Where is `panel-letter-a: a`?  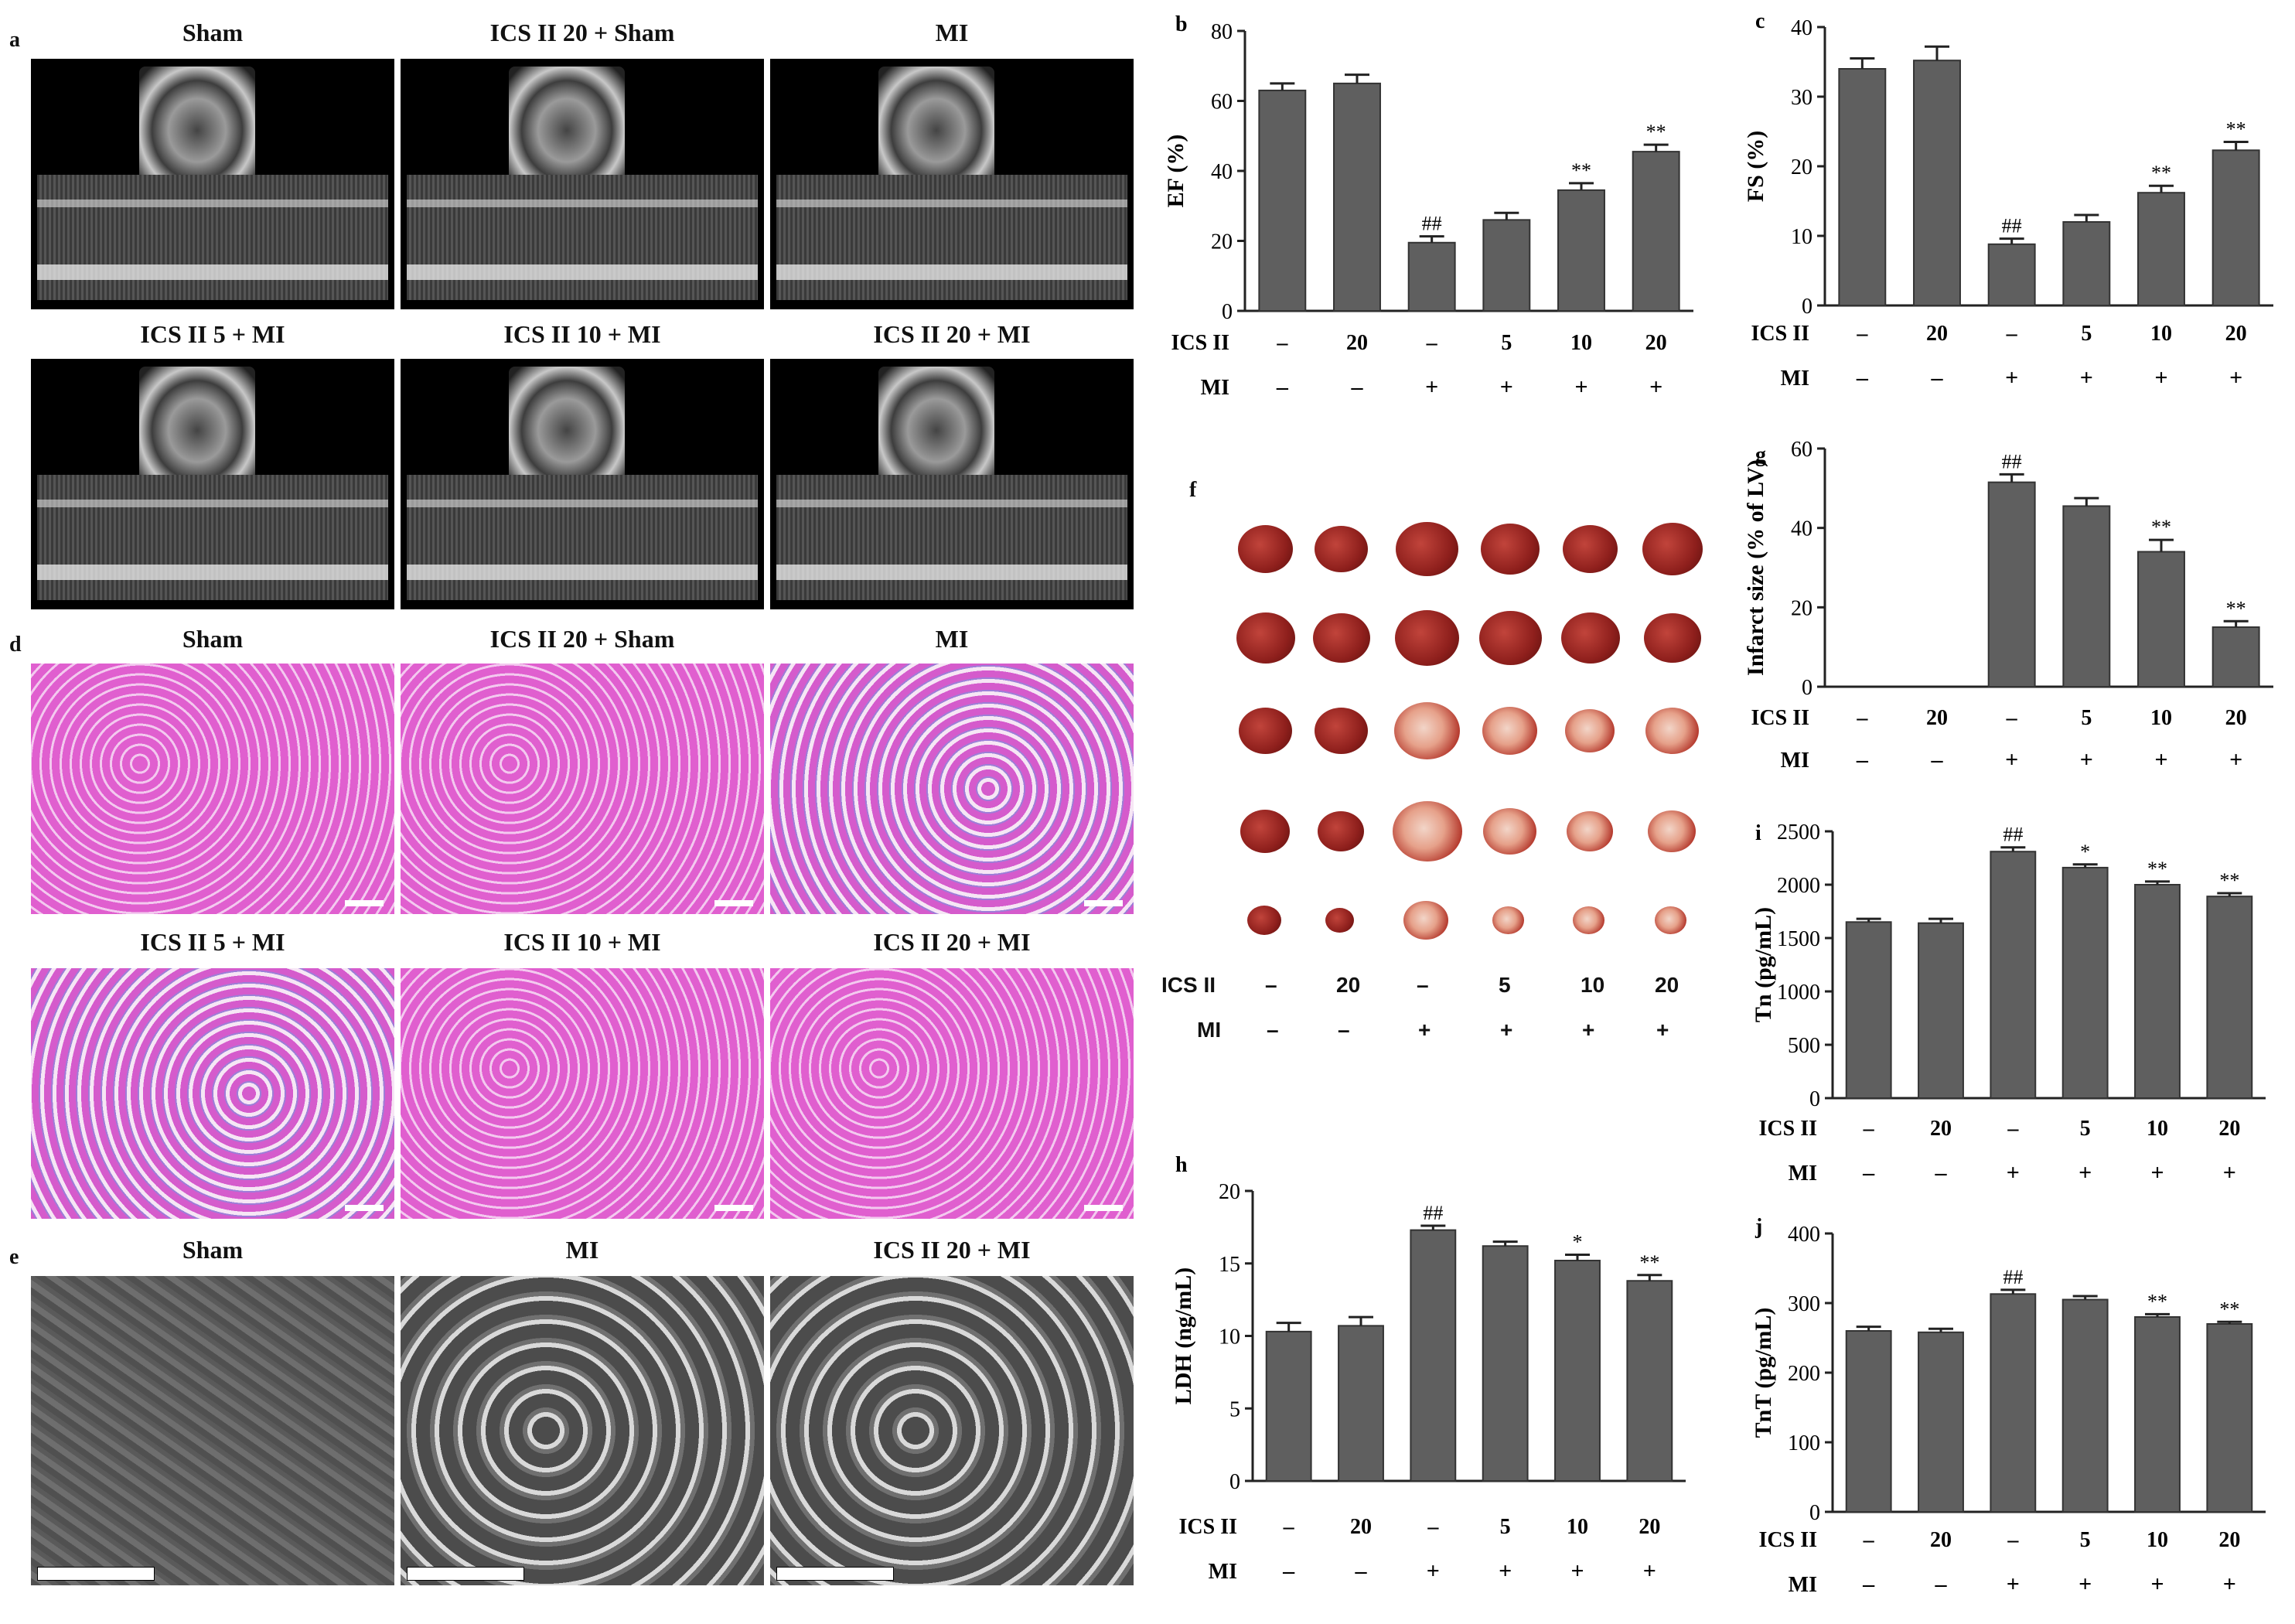 panel-letter-a: a is located at coordinates (14, 40).